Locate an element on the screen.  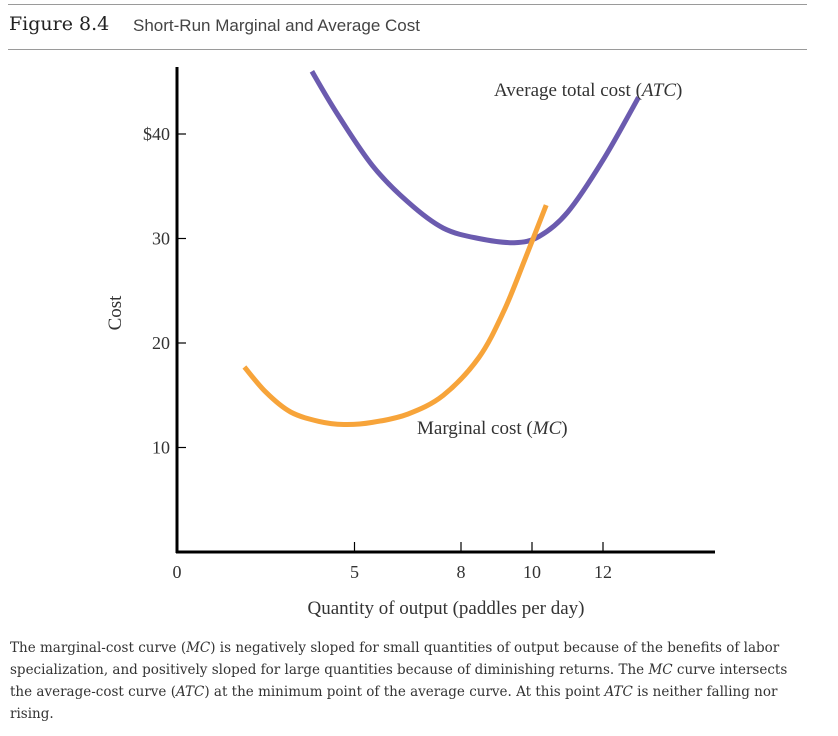
x-axis-label: Quantity of output (paddles per day) is located at coordinates (445, 608).